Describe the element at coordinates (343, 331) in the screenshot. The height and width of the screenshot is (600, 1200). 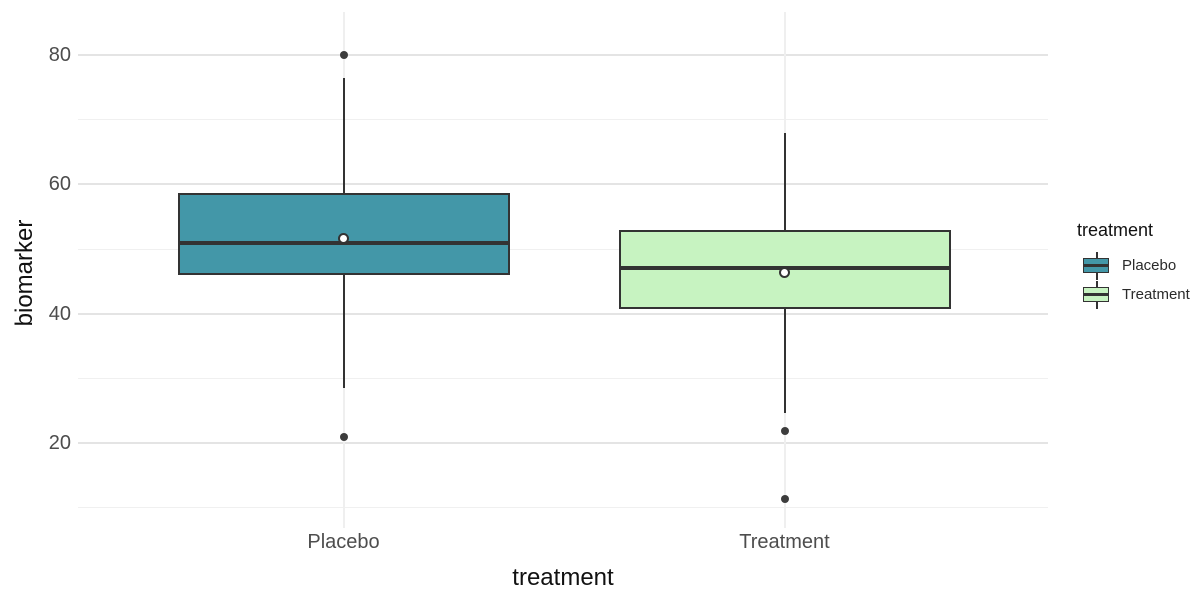
I see `lower-whisker-placebo` at that location.